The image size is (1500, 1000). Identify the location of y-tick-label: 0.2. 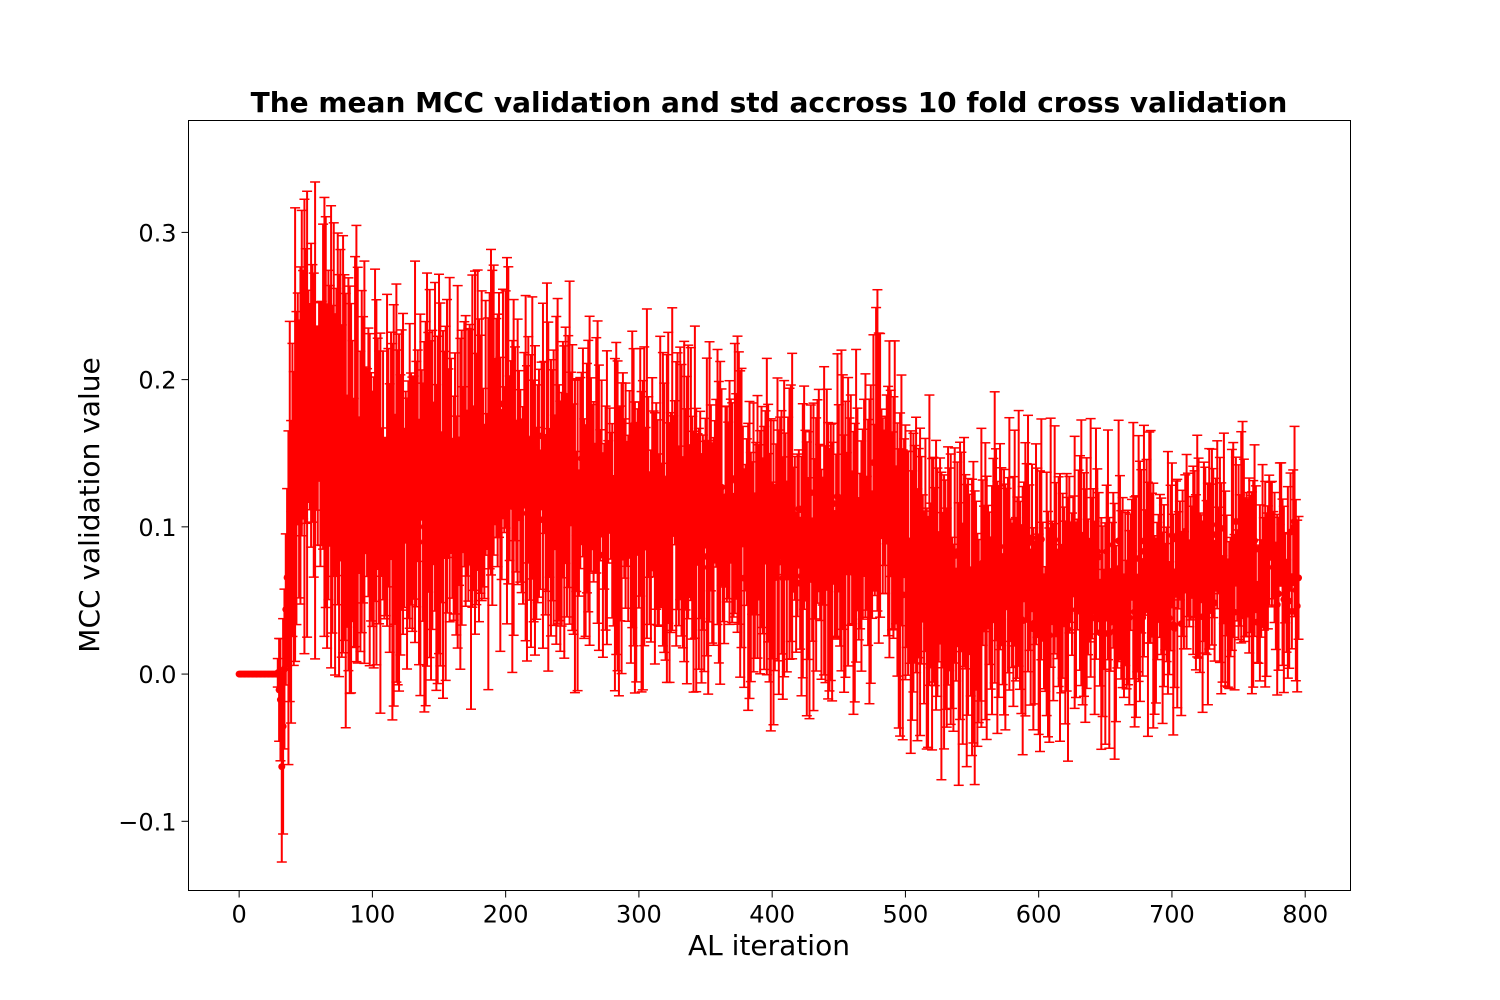
(157, 381).